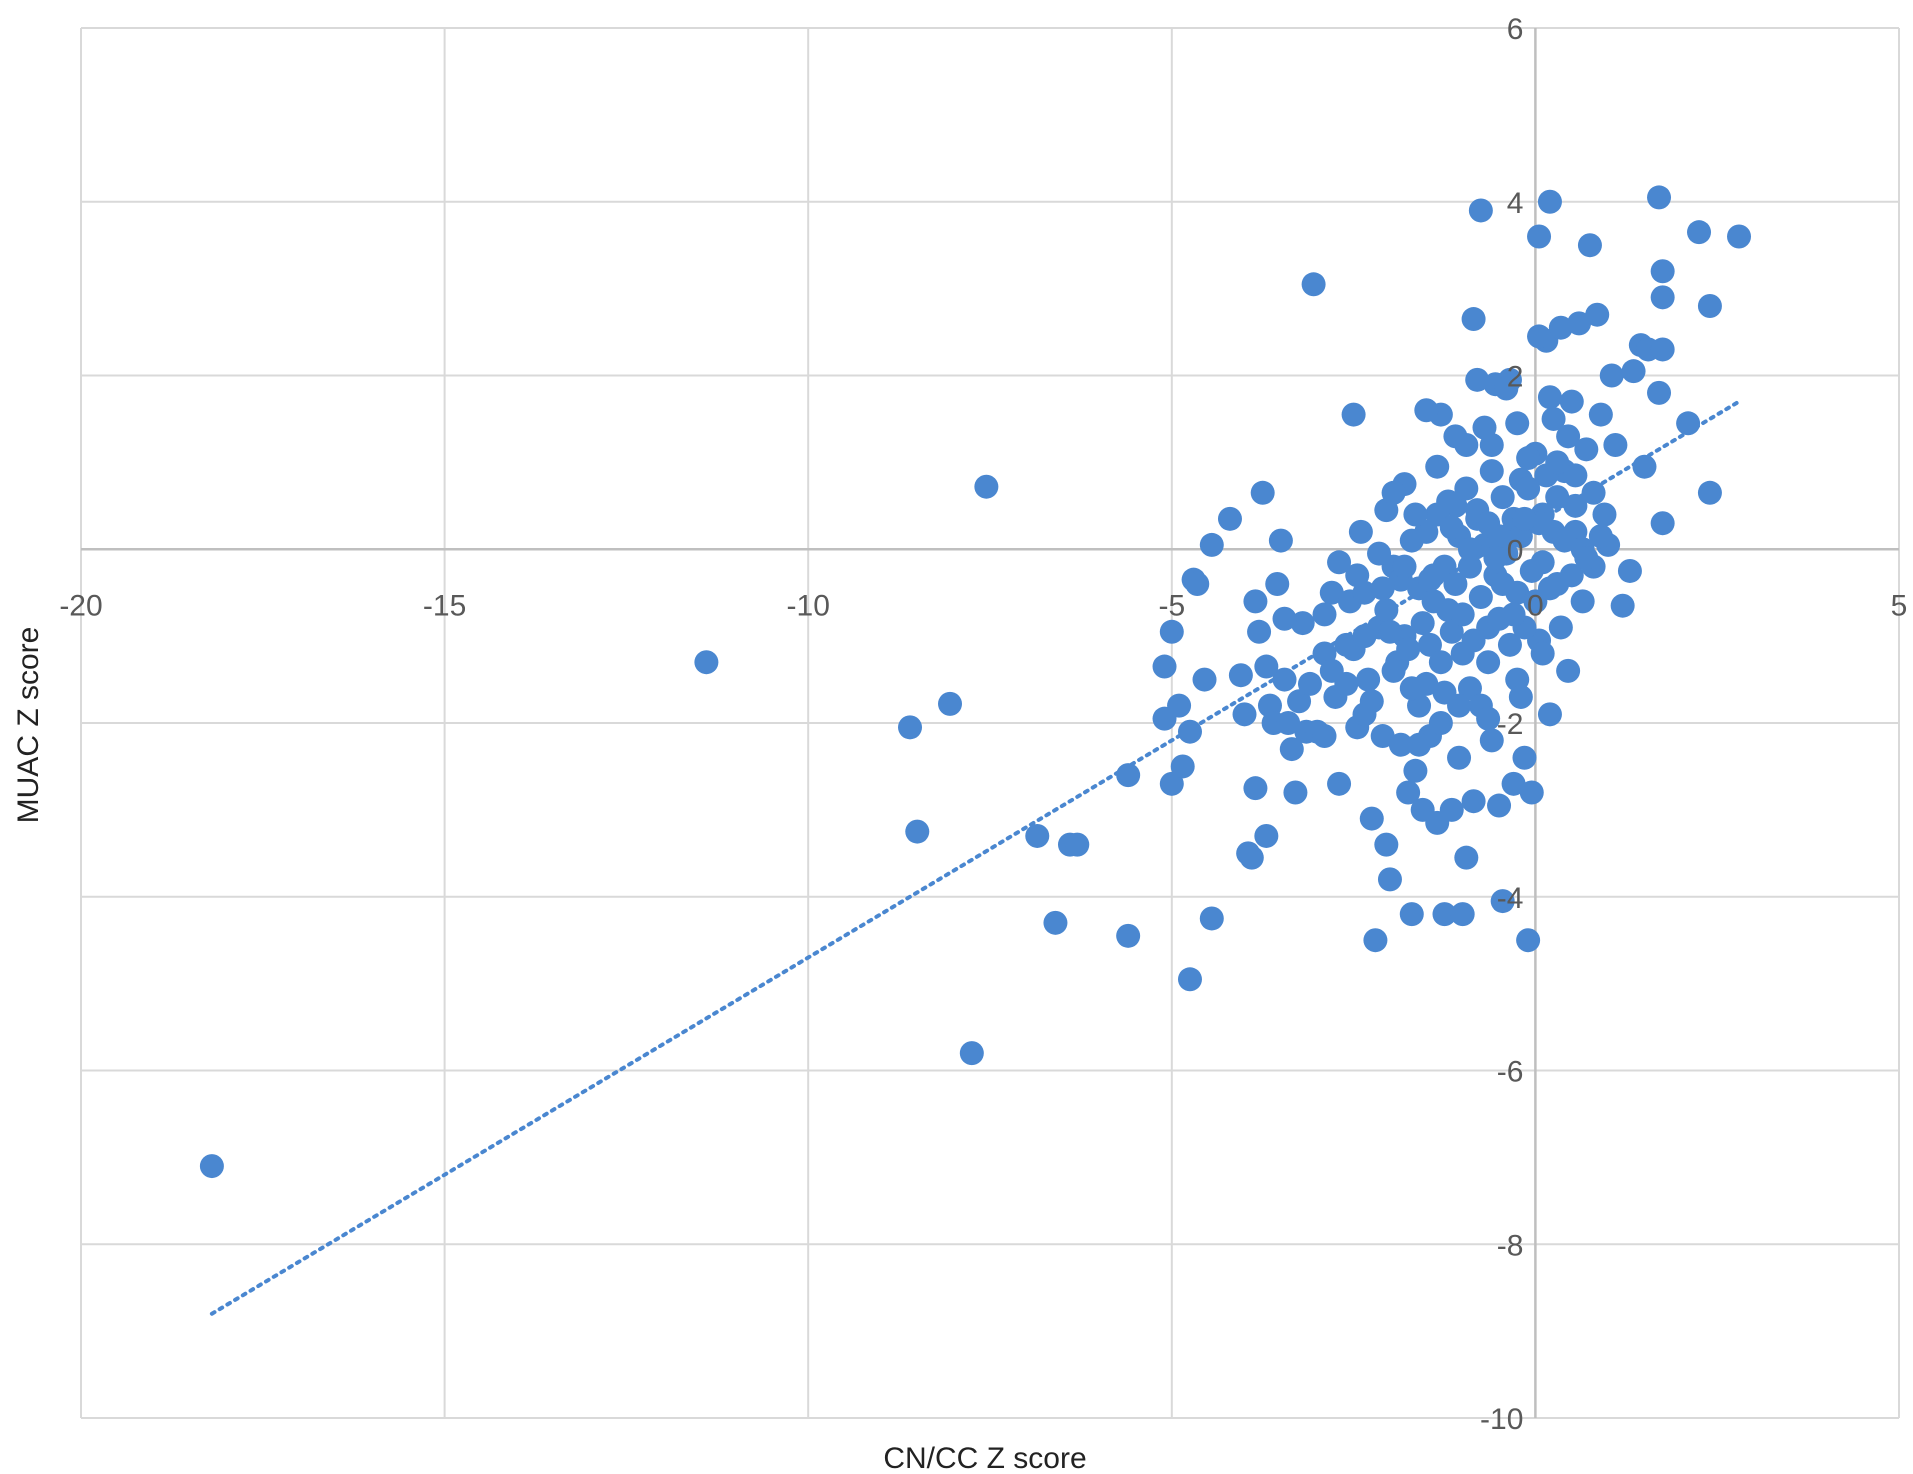 This screenshot has width=1913, height=1474. I want to click on y-tick-label: -4, so click(1510, 898).